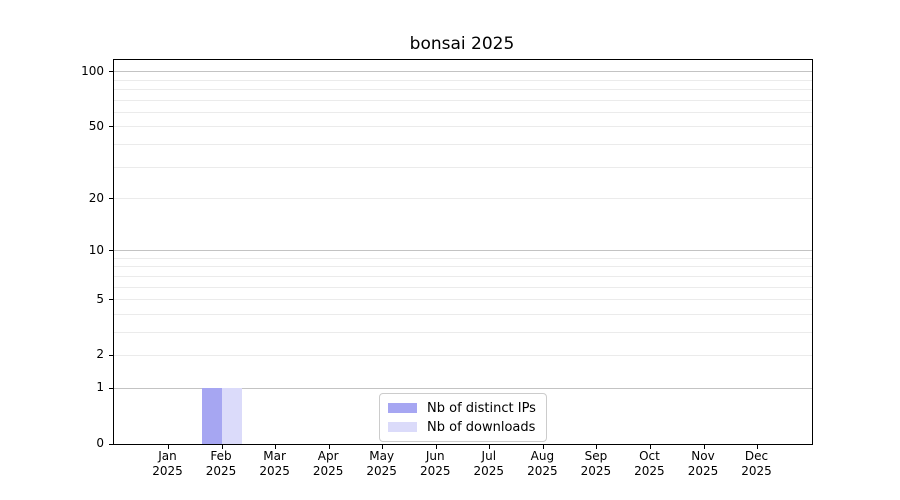 The width and height of the screenshot is (900, 500). What do you see at coordinates (100, 387) in the screenshot?
I see `y-tick-label: 1` at bounding box center [100, 387].